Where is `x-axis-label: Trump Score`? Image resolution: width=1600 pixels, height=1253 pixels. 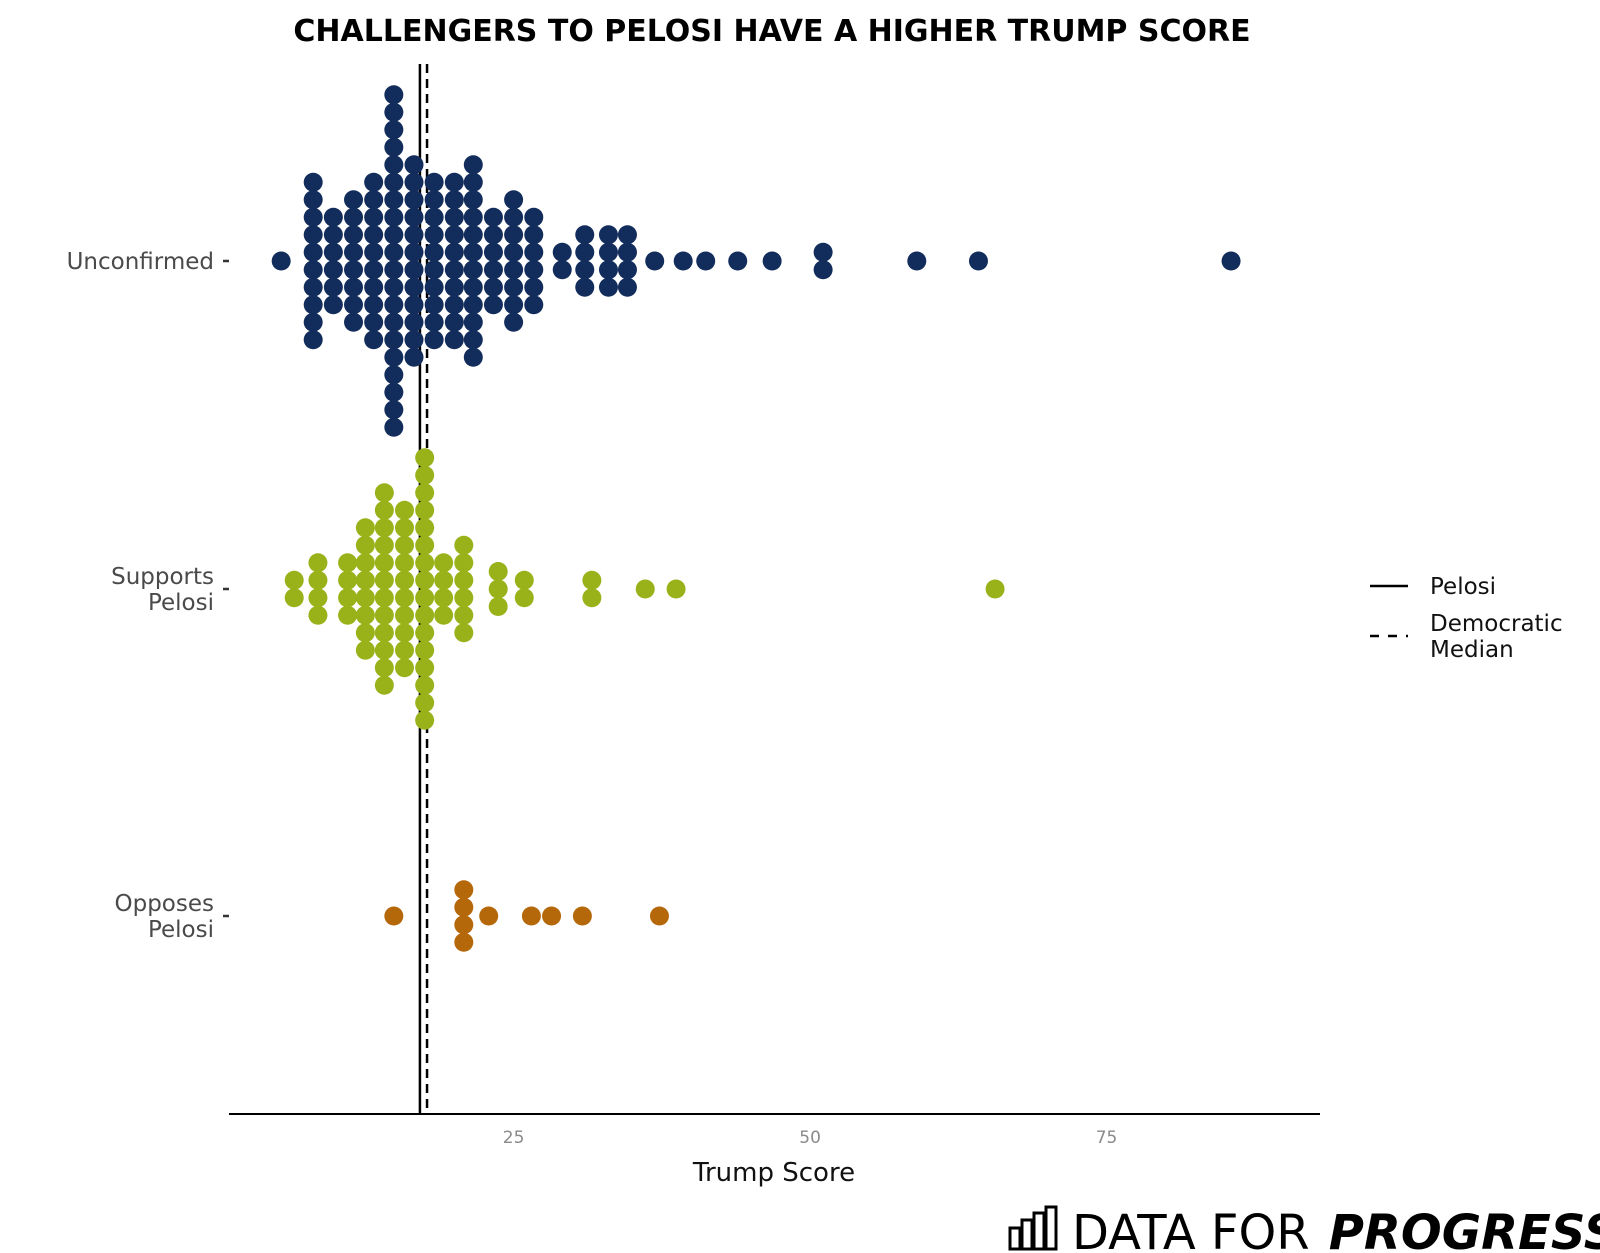
x-axis-label: Trump Score is located at coordinates (773, 1173).